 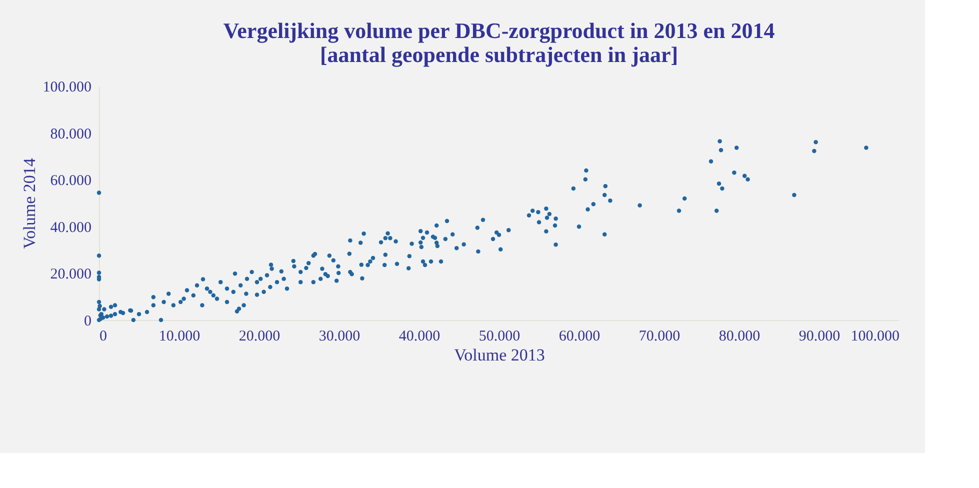 What do you see at coordinates (103, 336) in the screenshot?
I see `x-tick-label: 0` at bounding box center [103, 336].